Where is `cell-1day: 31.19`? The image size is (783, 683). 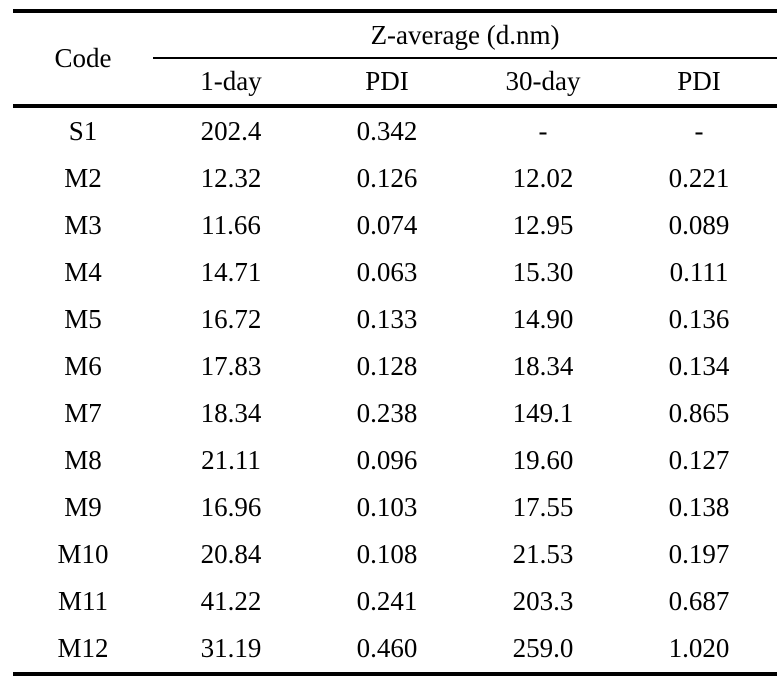
cell-1day: 31.19 is located at coordinates (231, 648).